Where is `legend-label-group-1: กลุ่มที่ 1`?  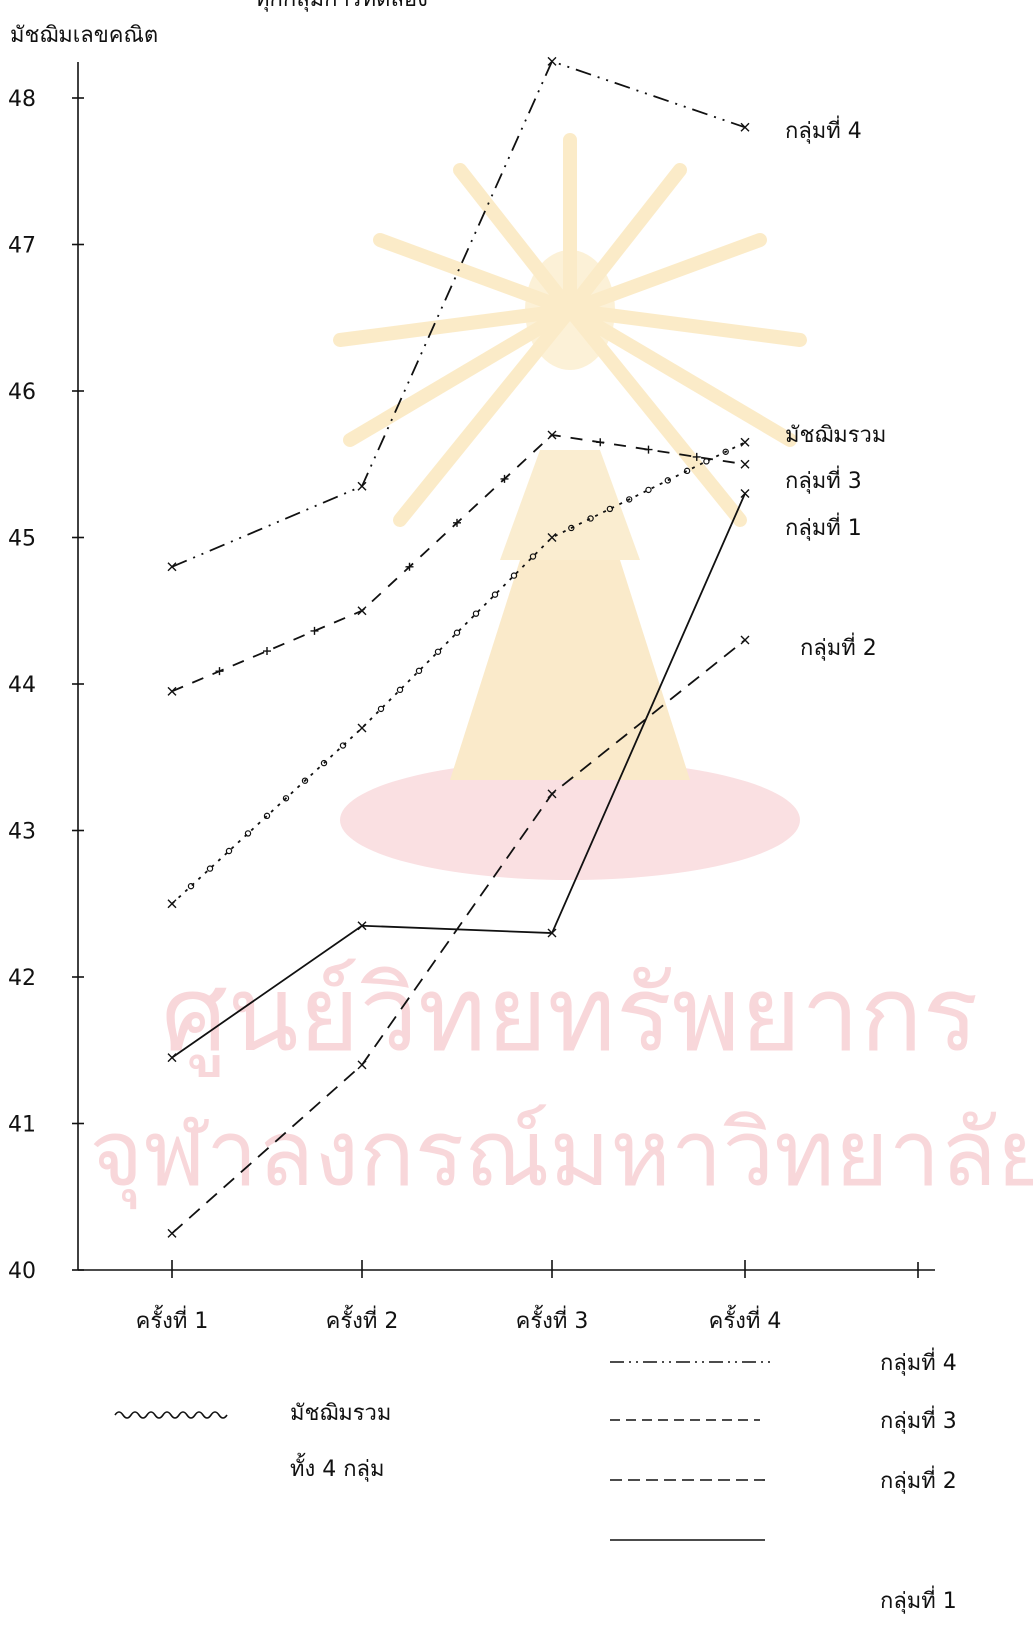 legend-label-group-1: กลุ่มที่ 1 is located at coordinates (918, 1599).